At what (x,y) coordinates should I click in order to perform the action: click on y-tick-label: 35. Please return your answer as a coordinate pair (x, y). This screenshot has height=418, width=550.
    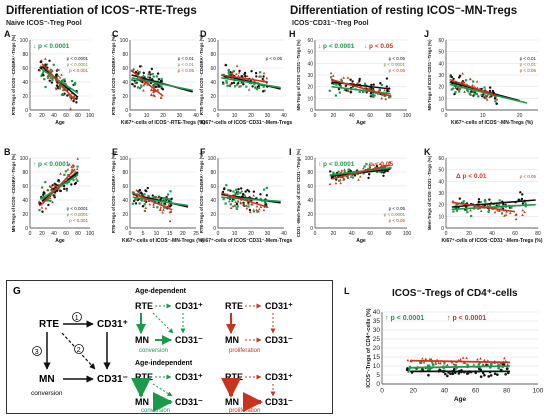
    Looking at the image, I should click on (377, 321).